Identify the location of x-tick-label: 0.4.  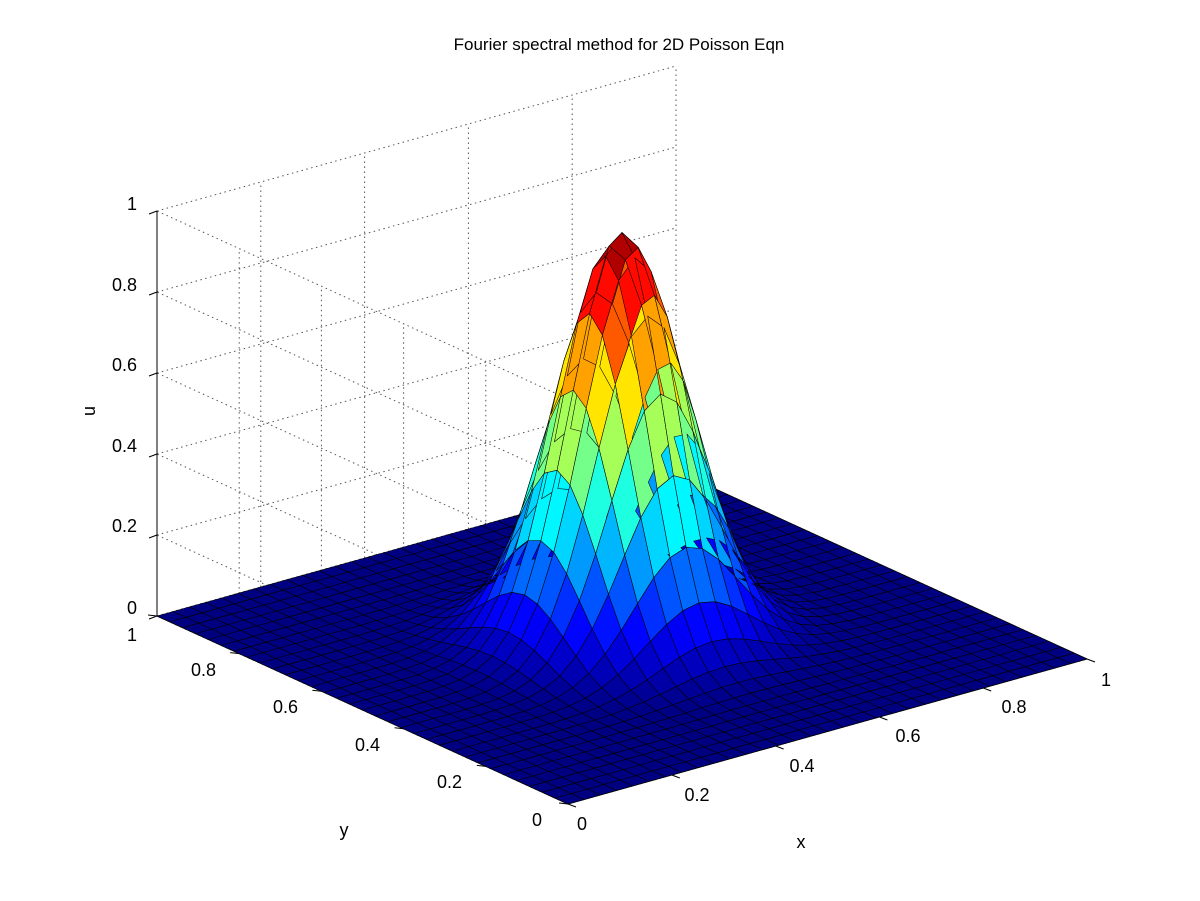
(801, 766).